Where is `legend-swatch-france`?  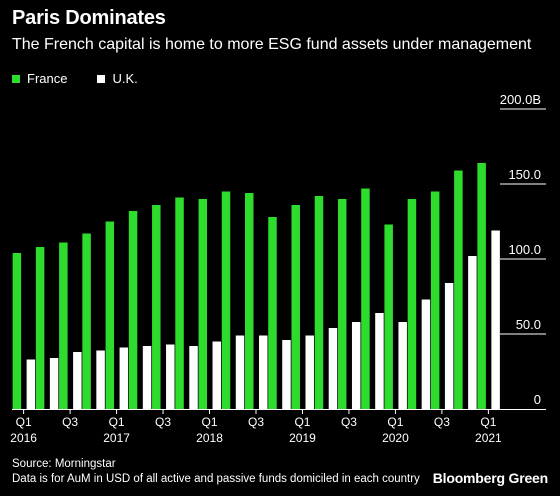
legend-swatch-france is located at coordinates (16, 78).